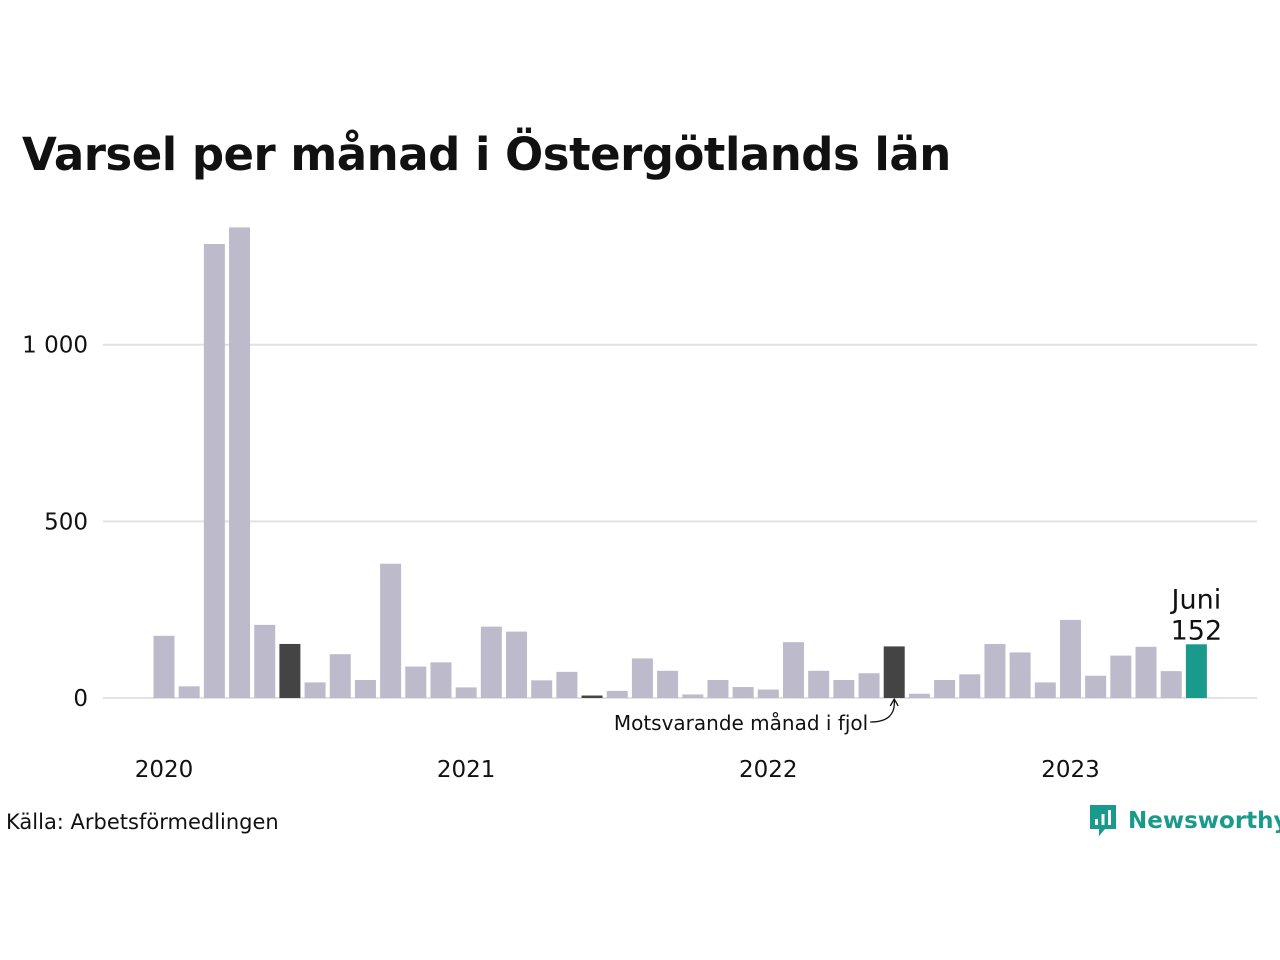 This screenshot has height=960, width=1280. I want to click on annotation-arrow, so click(882, 711).